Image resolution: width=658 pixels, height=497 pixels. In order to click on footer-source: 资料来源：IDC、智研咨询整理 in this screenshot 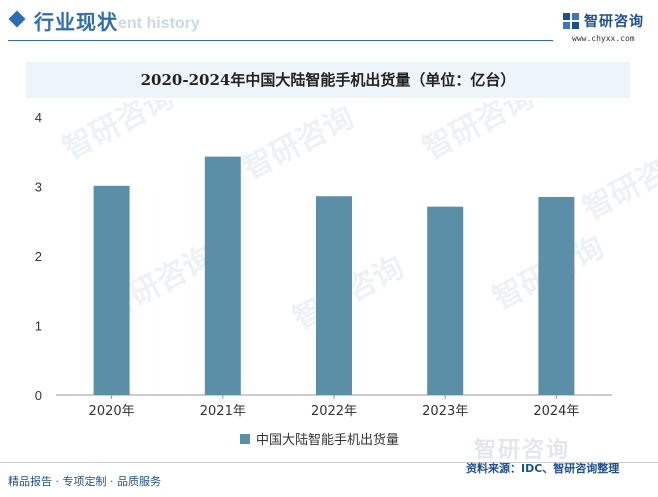, I will do `click(543, 468)`.